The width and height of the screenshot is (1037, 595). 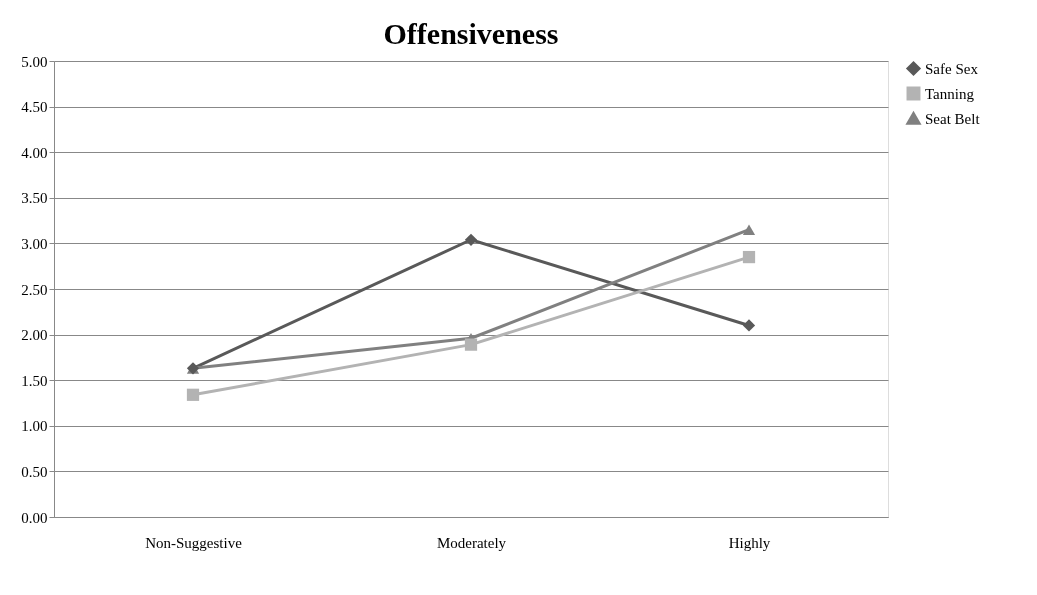 I want to click on y-tick-label: 4.50, so click(x=34, y=107).